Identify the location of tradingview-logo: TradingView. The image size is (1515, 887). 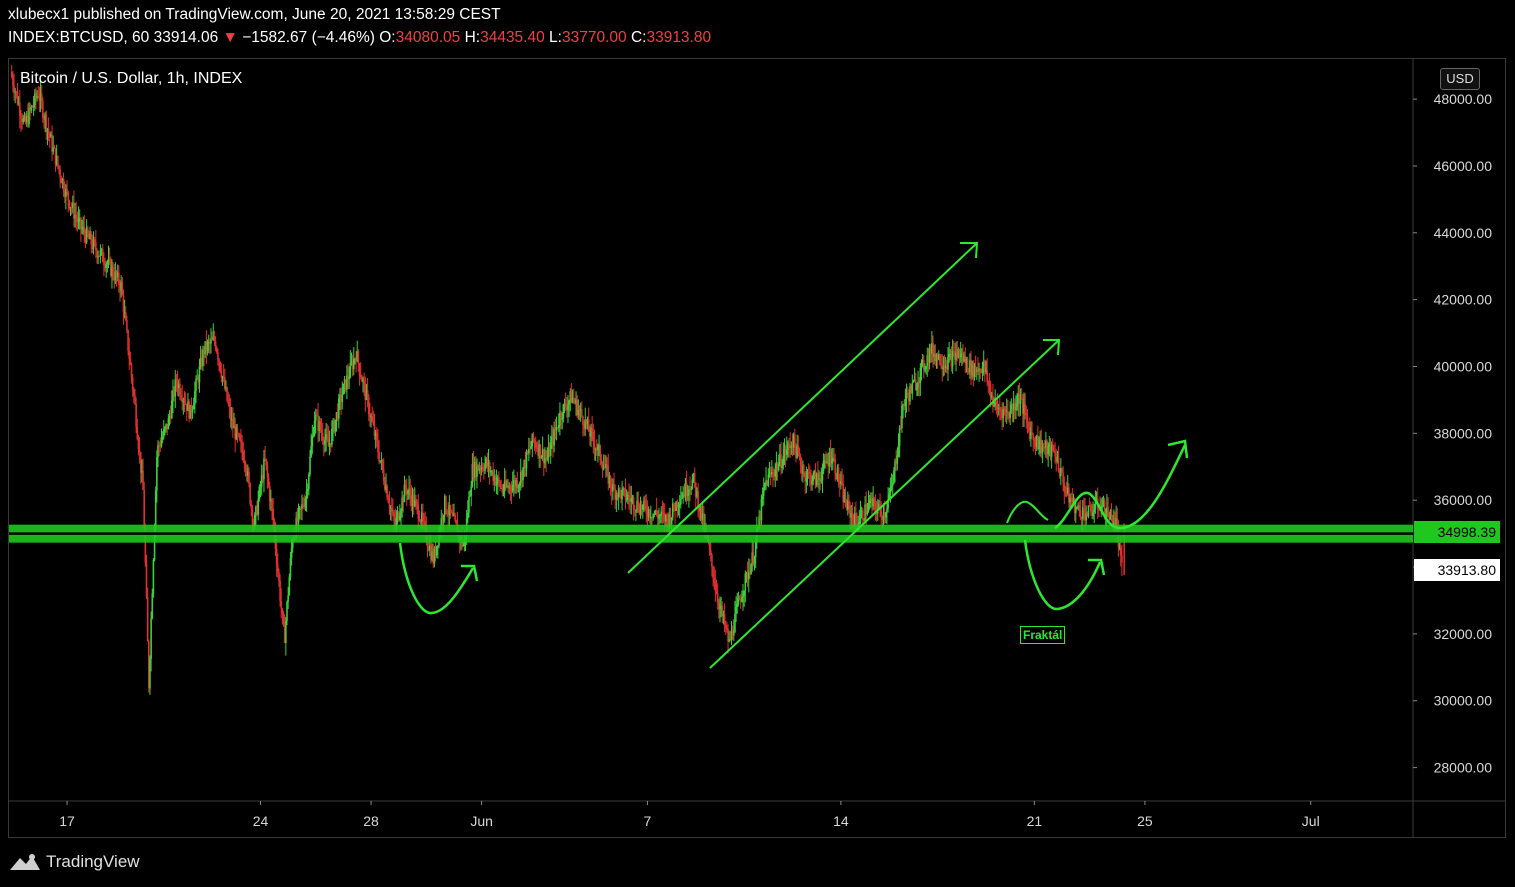
(74, 862).